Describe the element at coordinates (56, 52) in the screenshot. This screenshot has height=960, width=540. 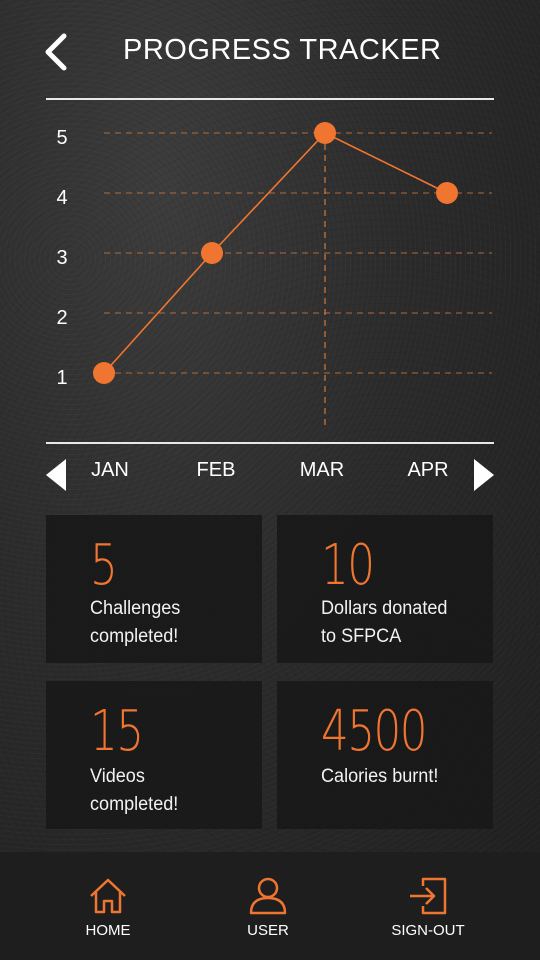
I see `chevron-left-icon` at that location.